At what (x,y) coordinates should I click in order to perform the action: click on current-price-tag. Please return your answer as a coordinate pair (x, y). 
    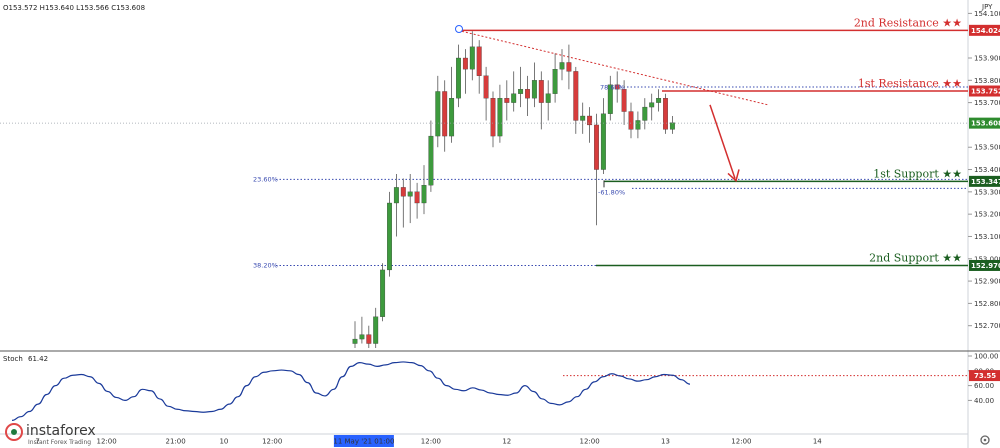
    Looking at the image, I should click on (984, 123).